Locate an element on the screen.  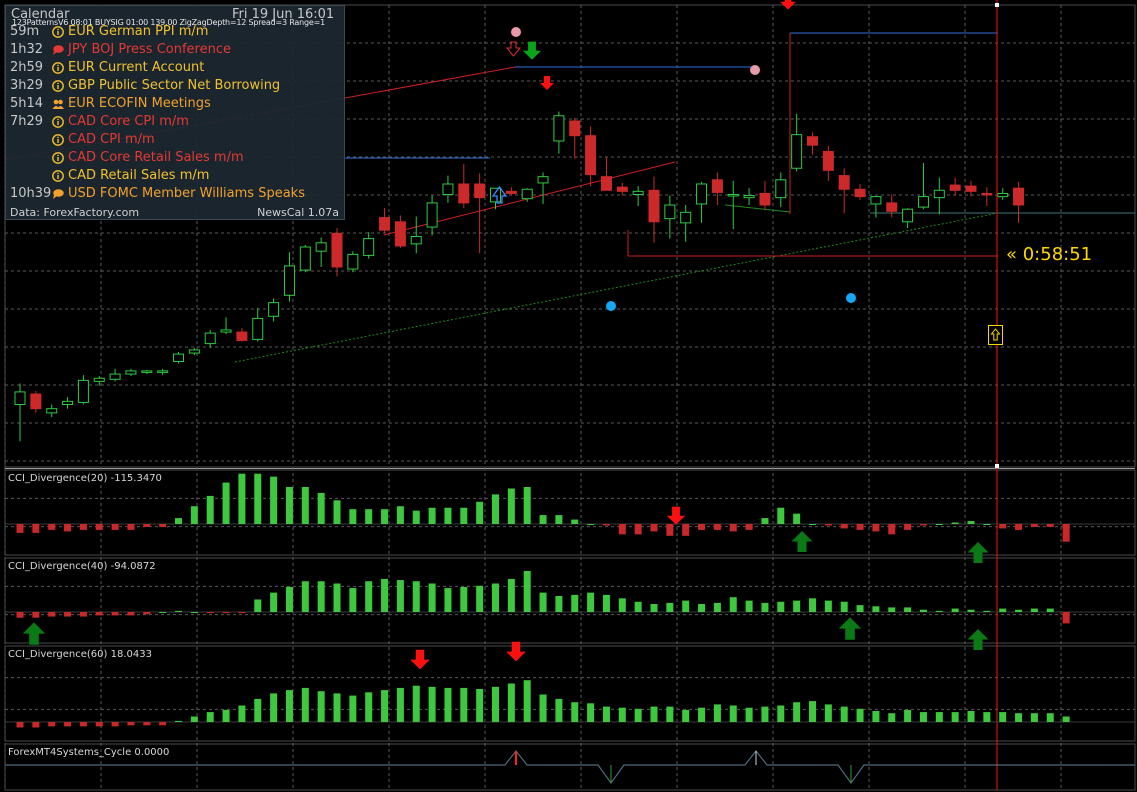
event-title: EUR German PPI m/m is located at coordinates (138, 31).